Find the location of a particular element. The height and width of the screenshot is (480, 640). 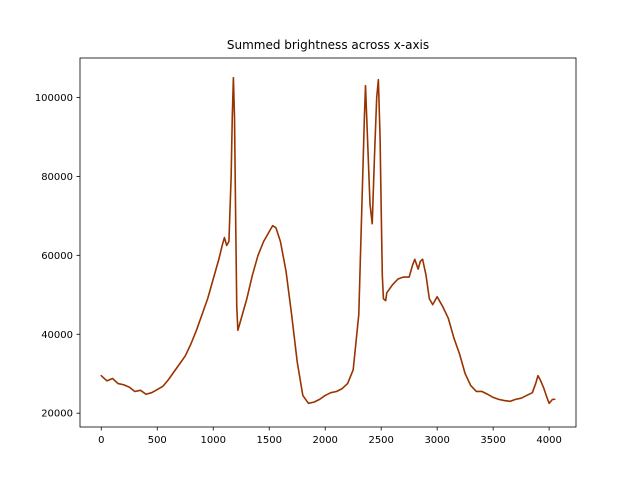

x-tick-label: 0 is located at coordinates (101, 440).